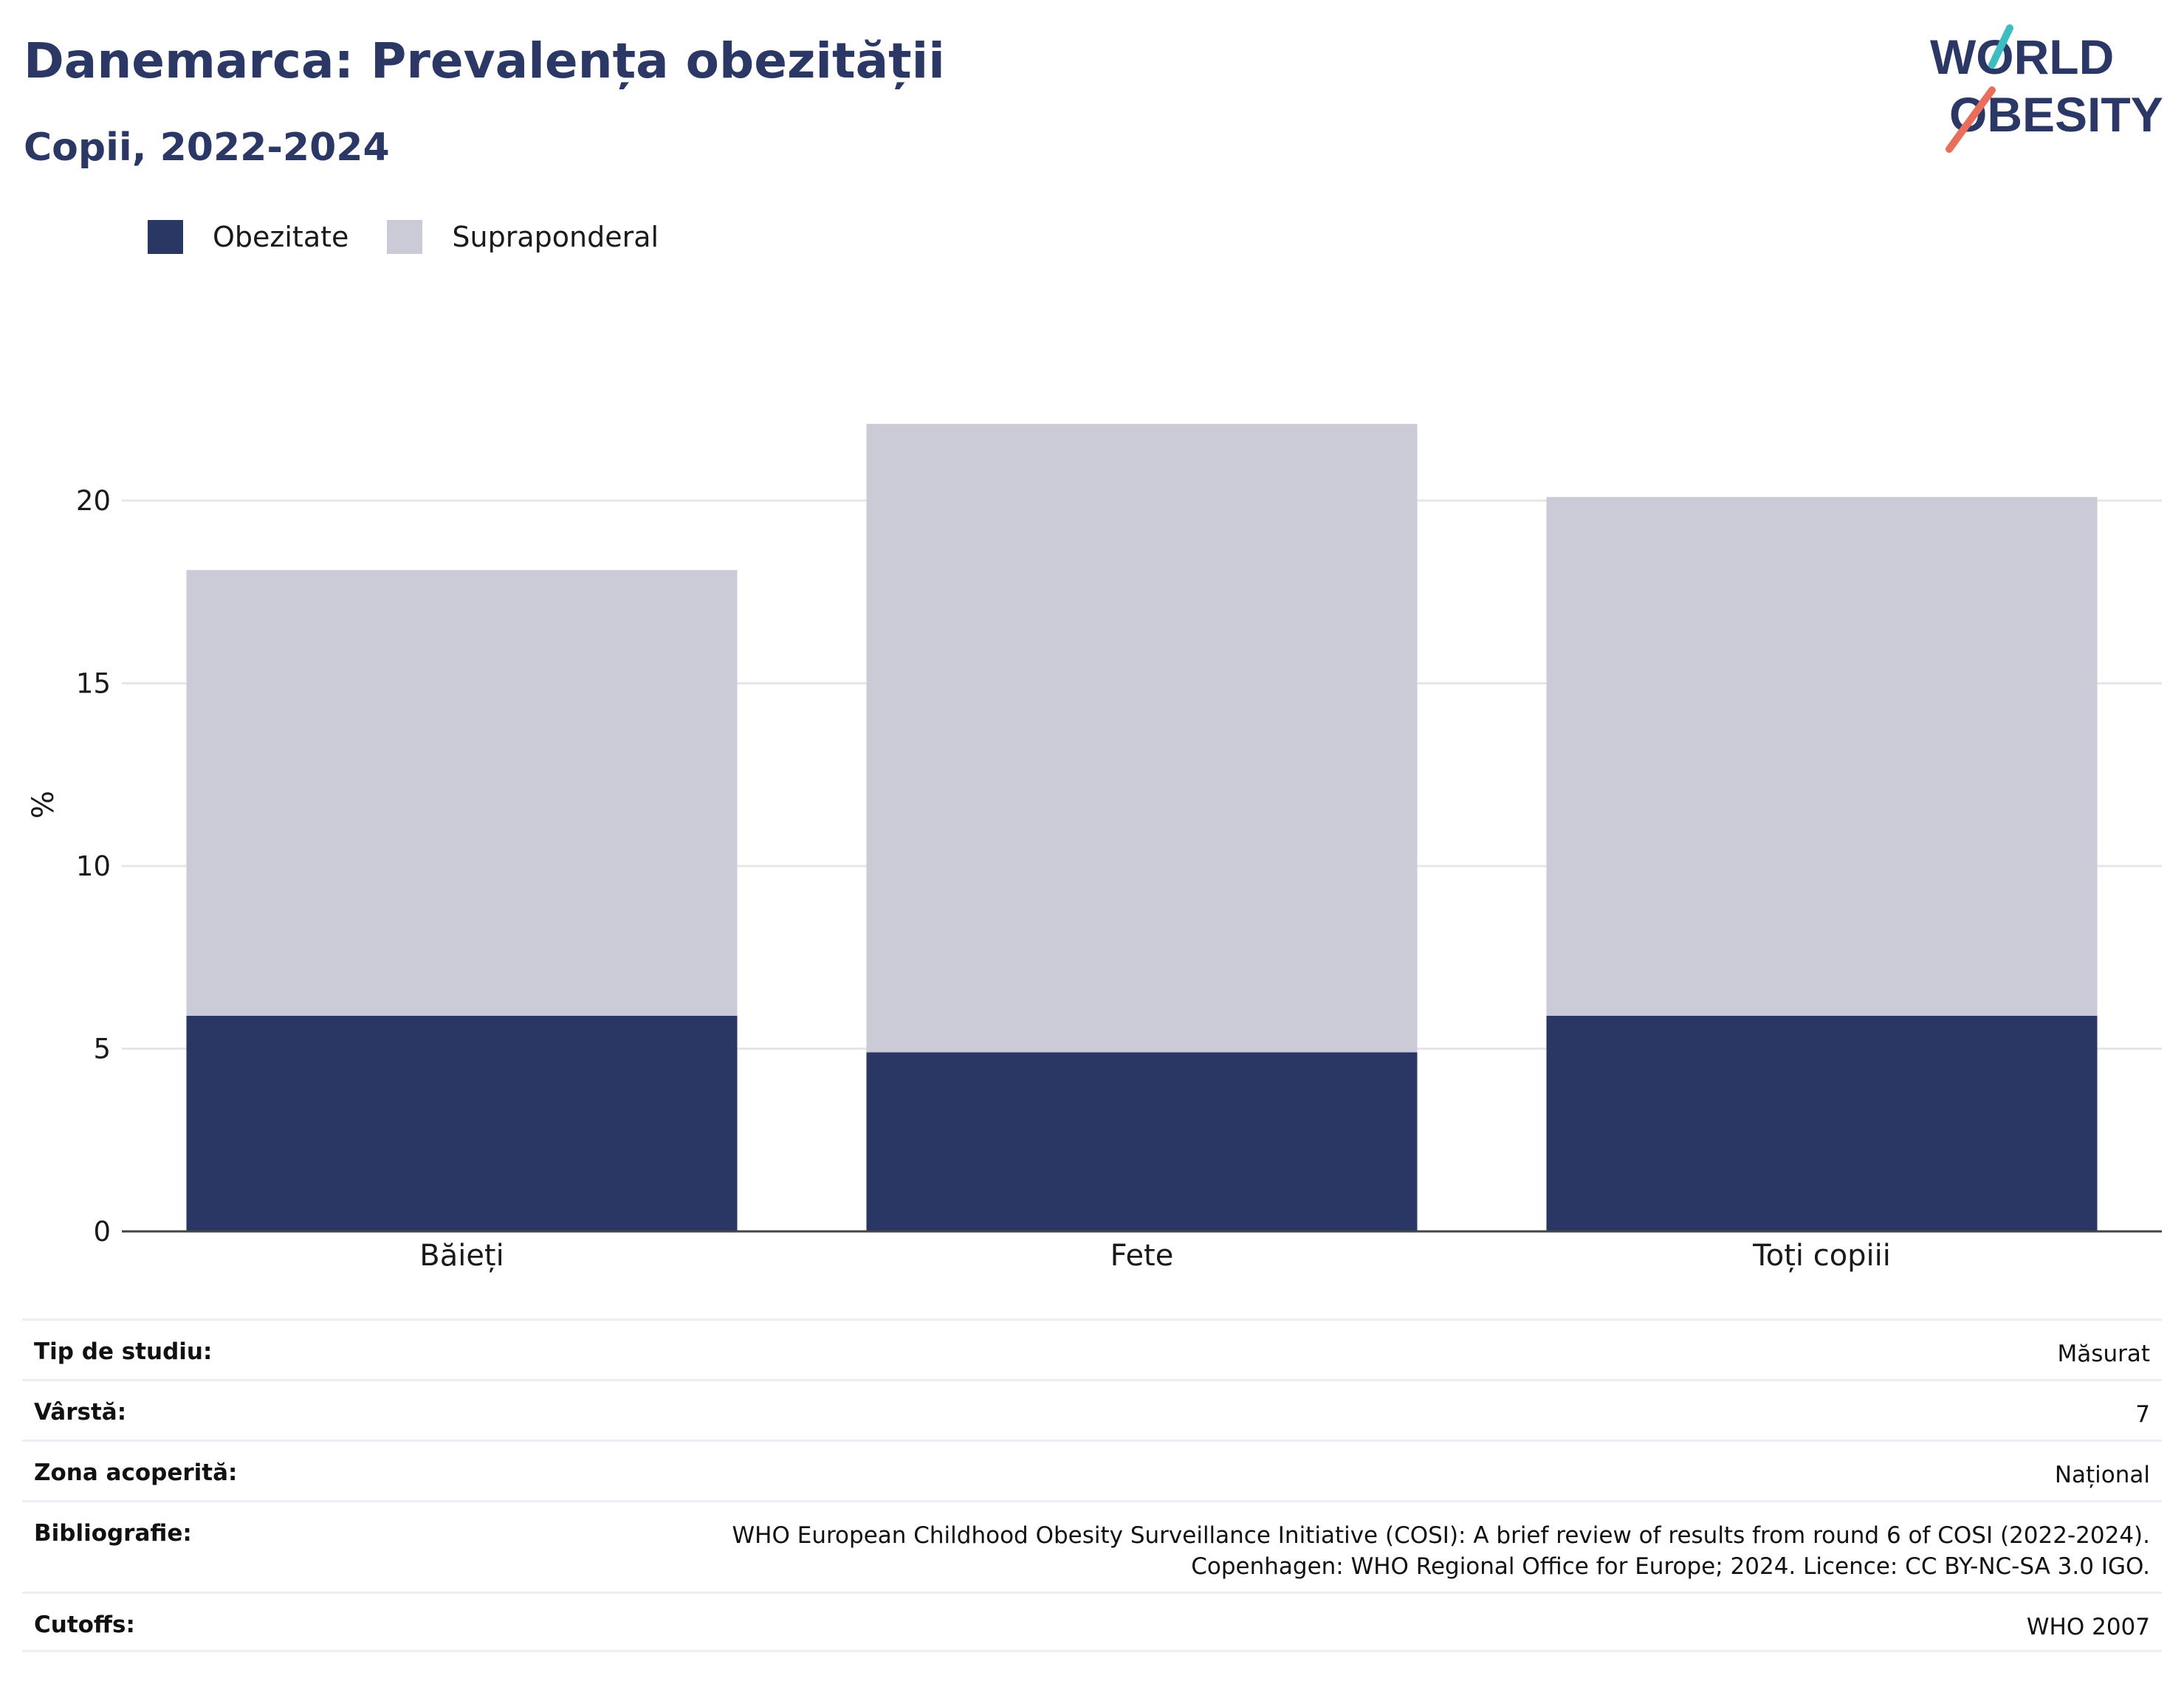 Image resolution: width=2184 pixels, height=1695 pixels. Describe the element at coordinates (1821, 1256) in the screenshot. I see `x-tick-label: Toți copiii` at that location.